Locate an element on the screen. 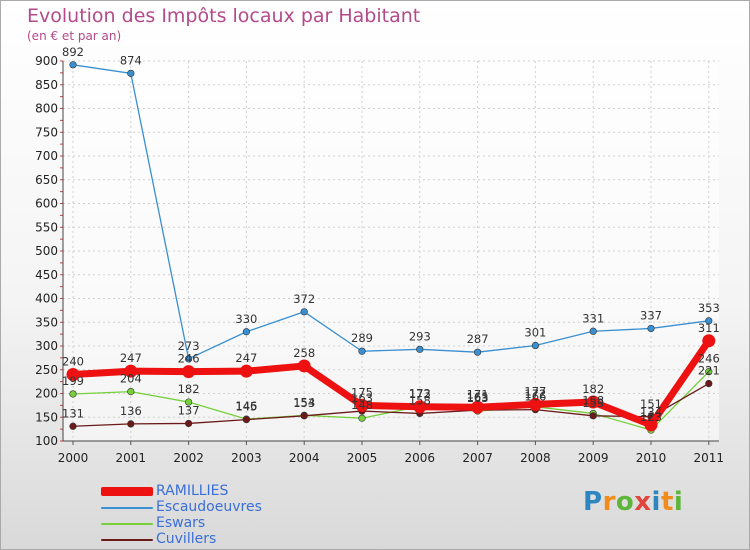  data-label-escaudoeuvres: 330 is located at coordinates (246, 319).